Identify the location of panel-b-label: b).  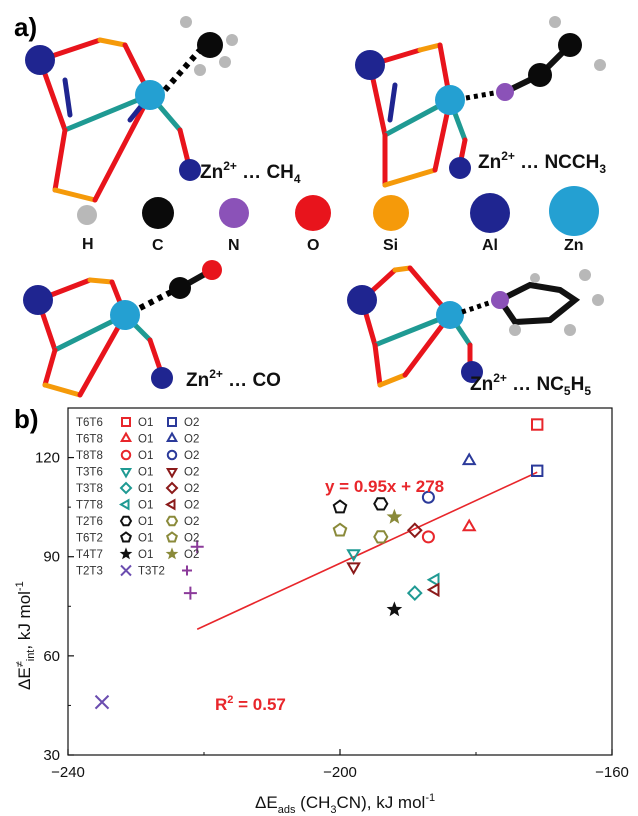
(26, 419).